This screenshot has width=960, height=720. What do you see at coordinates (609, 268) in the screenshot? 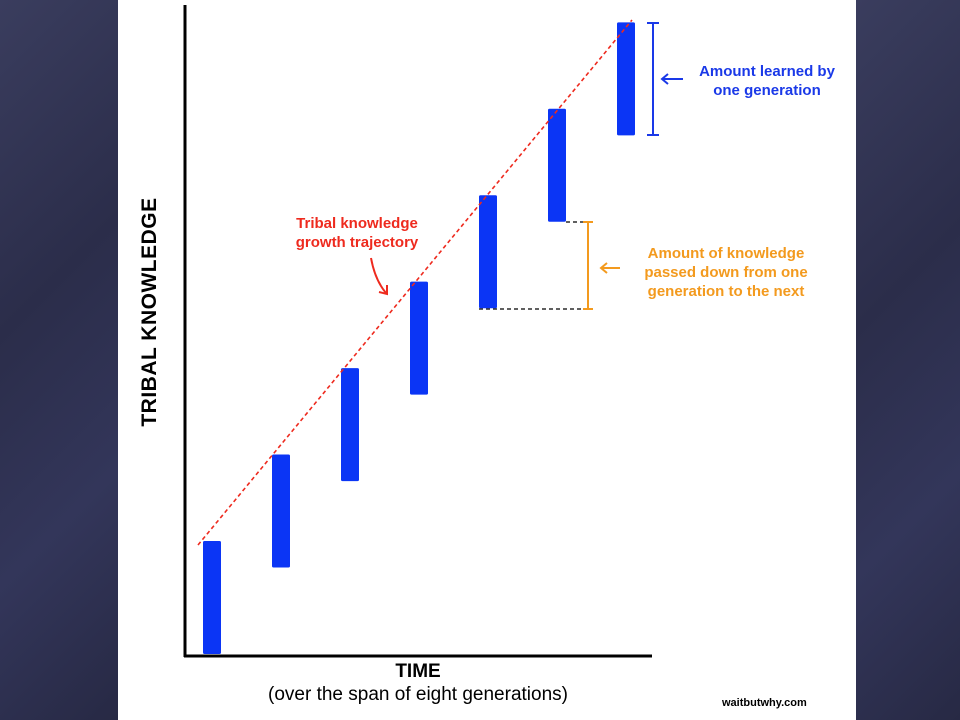
I see `passed-down-arrow-icon` at bounding box center [609, 268].